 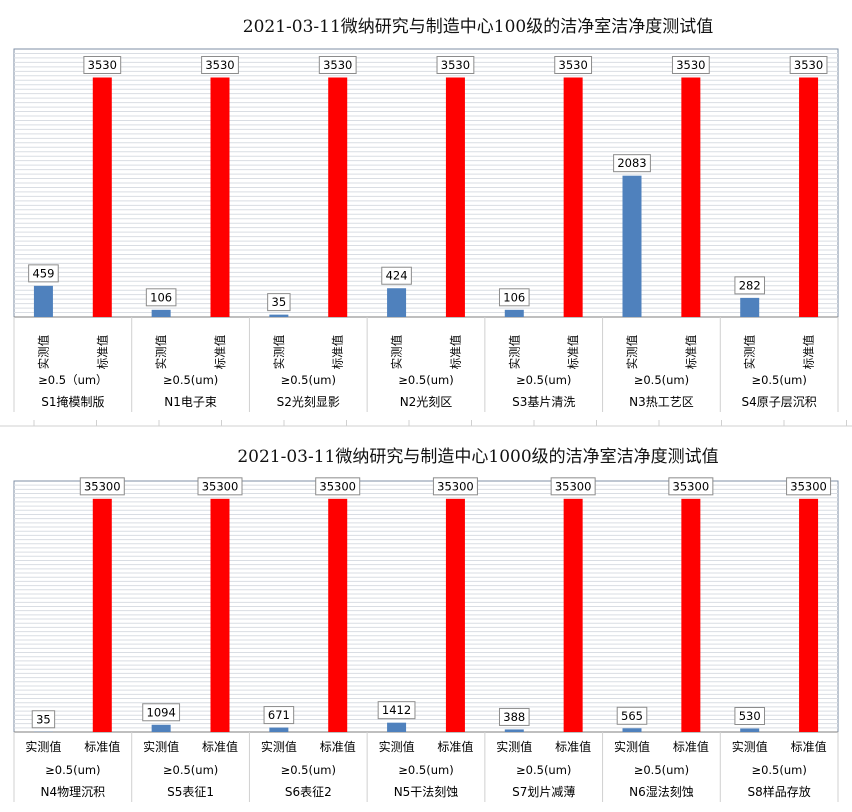 I want to click on c1-group-label: S5表征1, so click(x=190, y=792).